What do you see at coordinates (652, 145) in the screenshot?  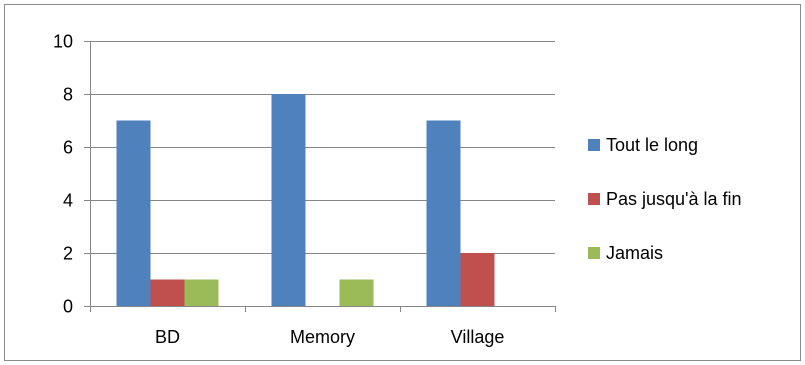 I see `legend-label: Tout le long` at bounding box center [652, 145].